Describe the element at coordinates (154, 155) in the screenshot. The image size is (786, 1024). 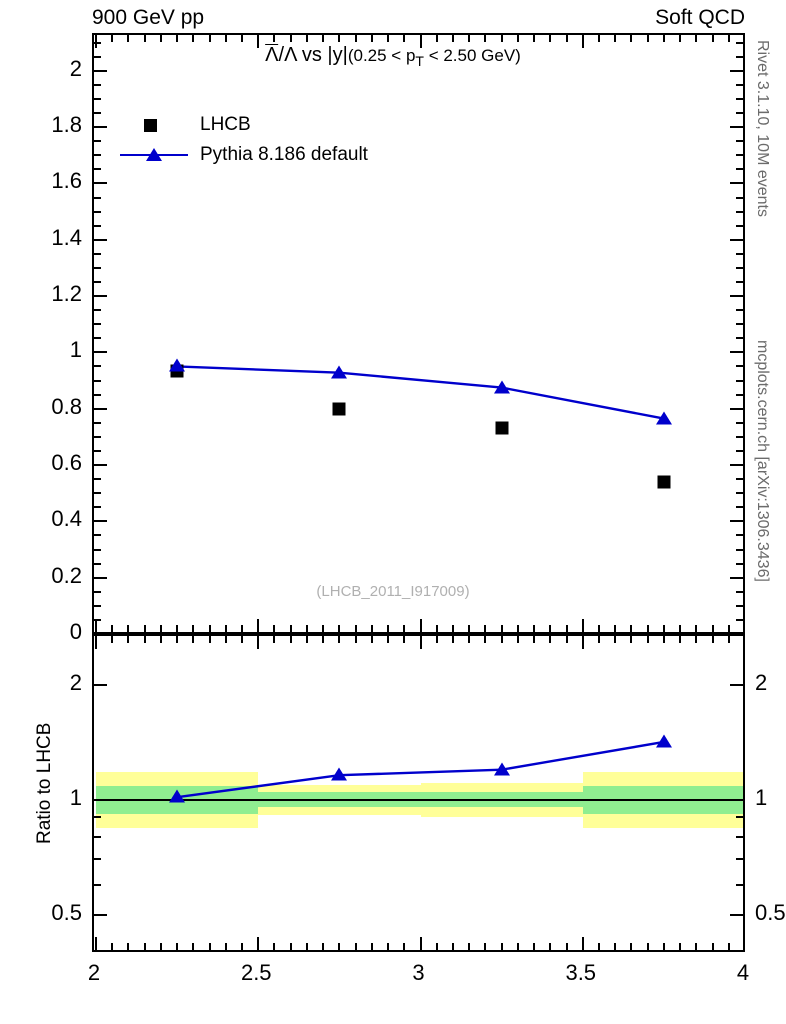
I see `line-triangle-marker-icon` at that location.